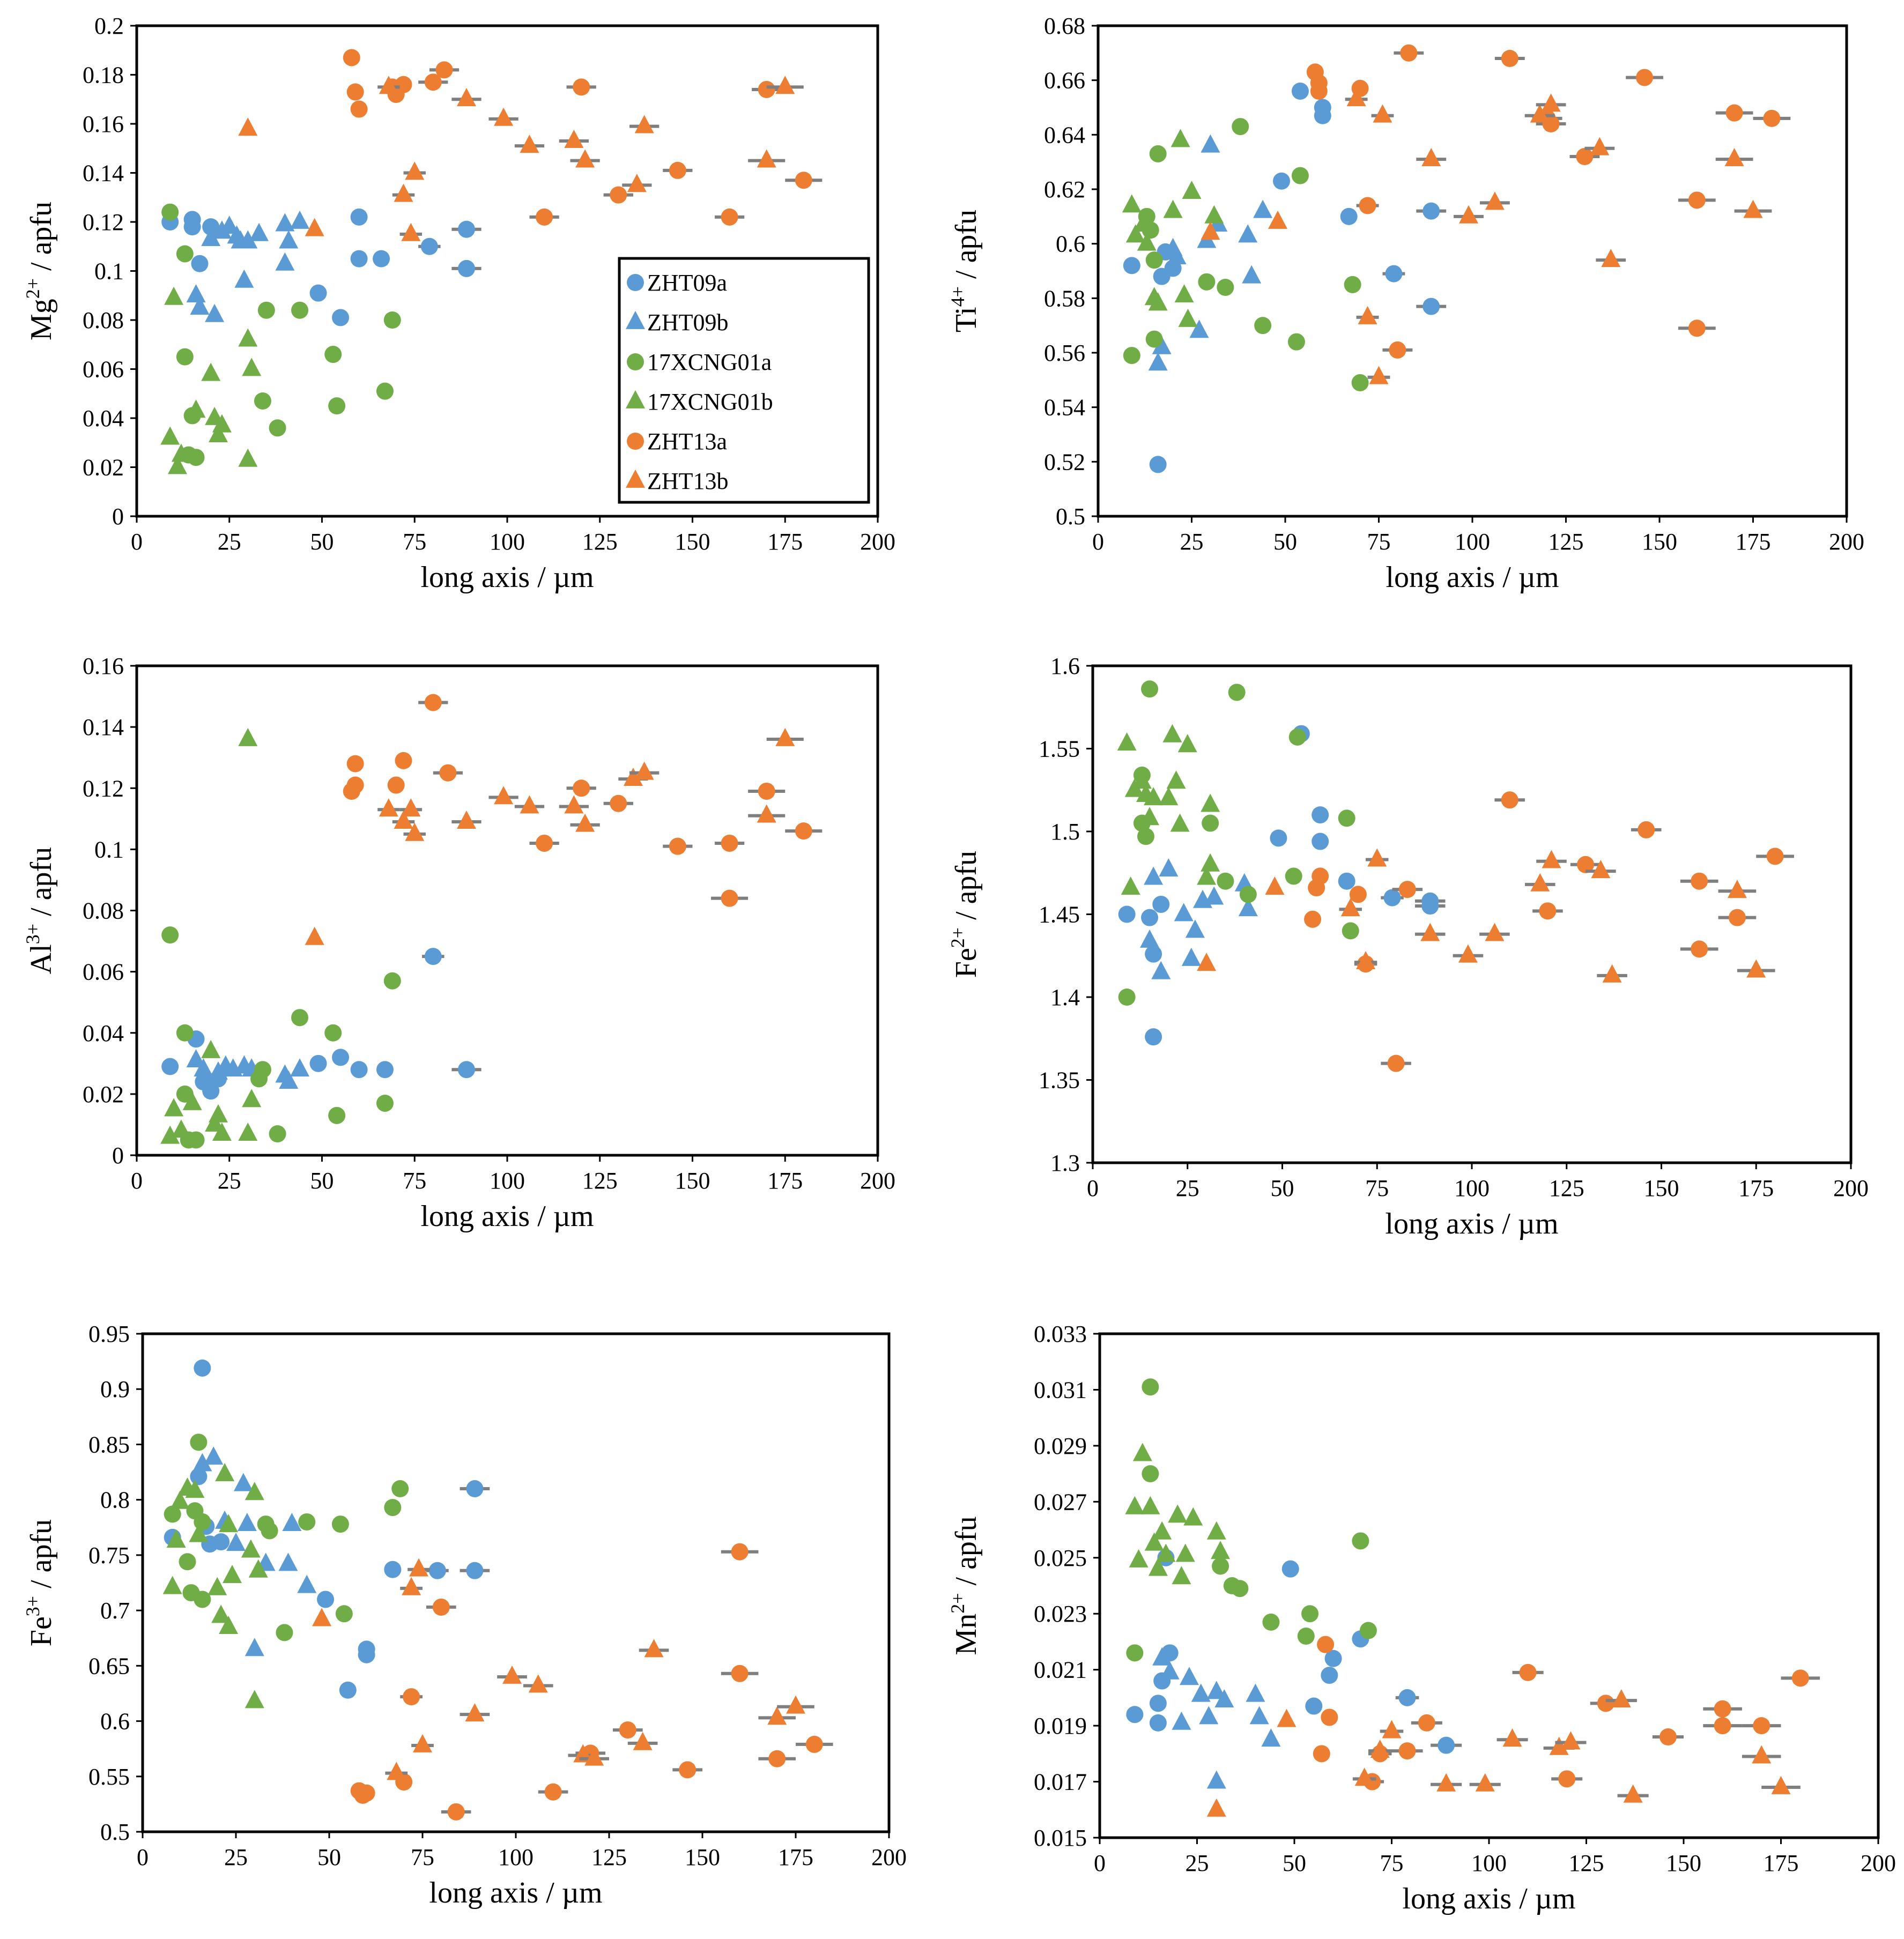 The height and width of the screenshot is (1939, 1904). What do you see at coordinates (1059, 1080) in the screenshot?
I see `y-tick-label: 1.35` at bounding box center [1059, 1080].